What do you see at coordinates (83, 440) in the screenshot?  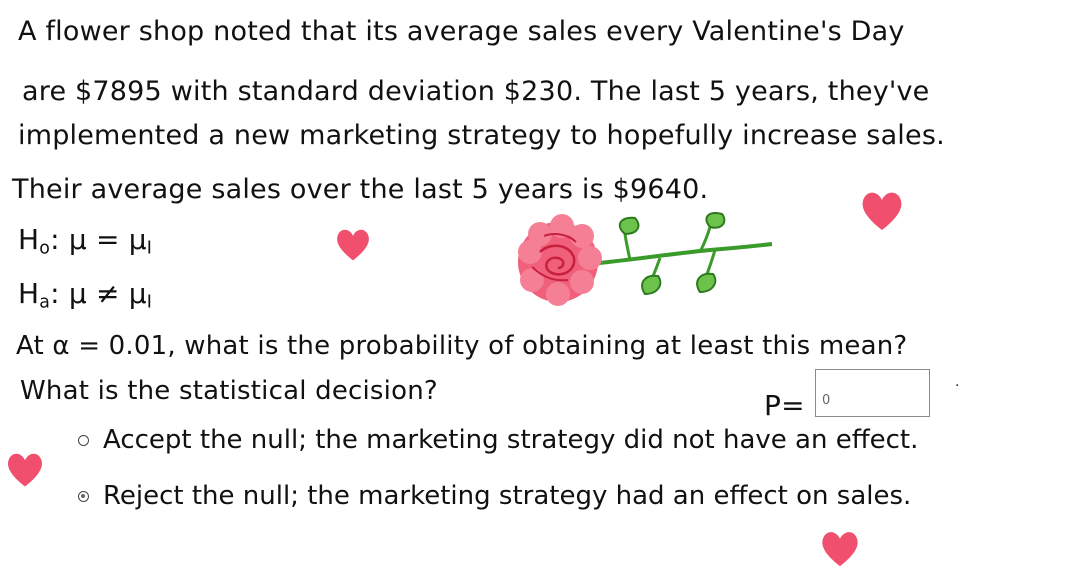 I see `radio-accept-null` at bounding box center [83, 440].